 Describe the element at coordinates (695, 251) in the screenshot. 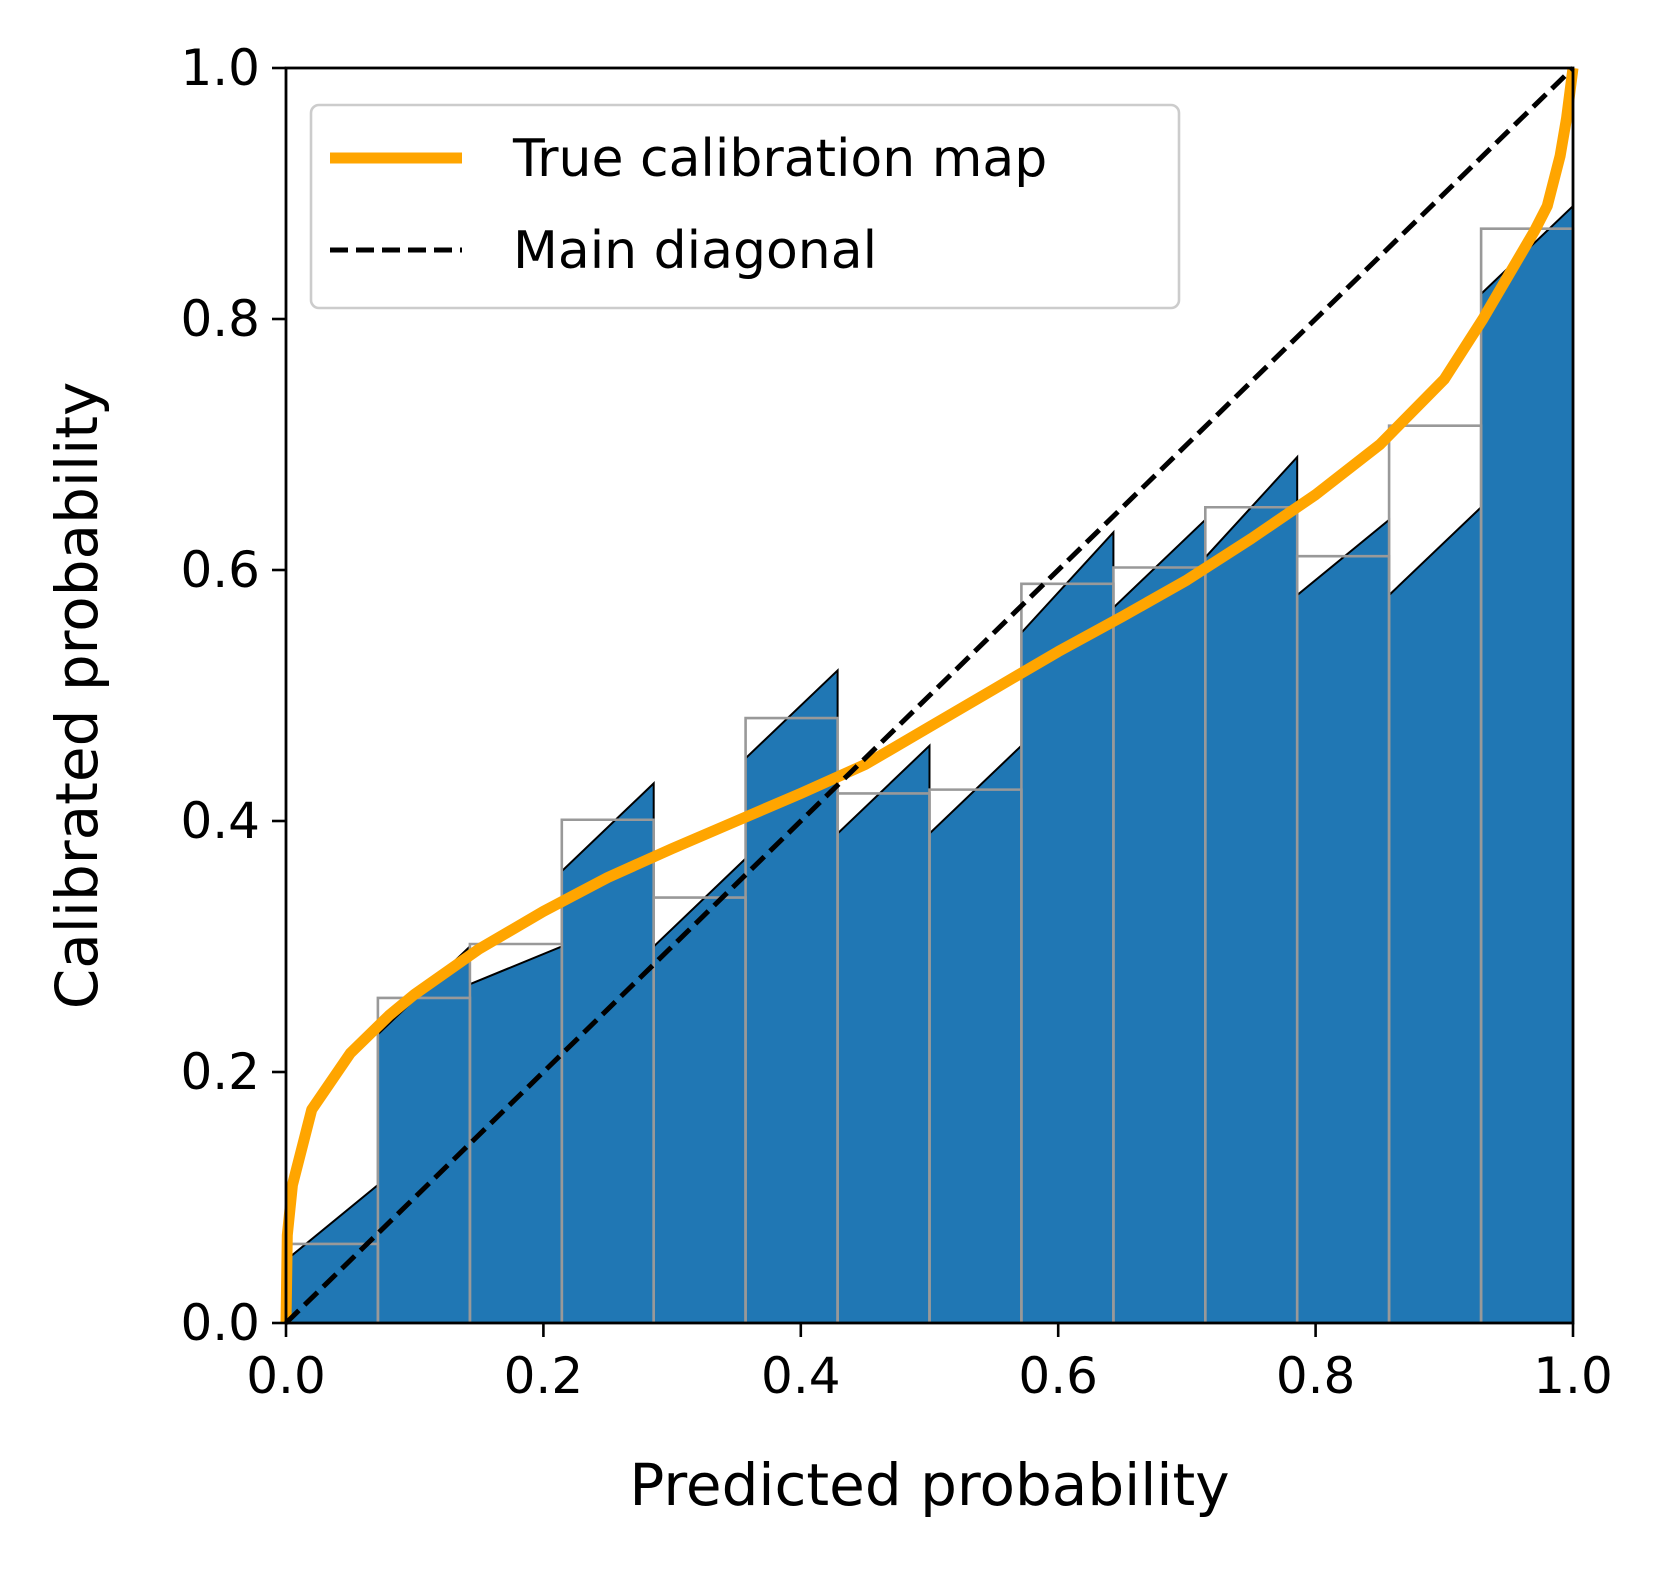

I see `legend-entry-label: Main diagonal` at that location.